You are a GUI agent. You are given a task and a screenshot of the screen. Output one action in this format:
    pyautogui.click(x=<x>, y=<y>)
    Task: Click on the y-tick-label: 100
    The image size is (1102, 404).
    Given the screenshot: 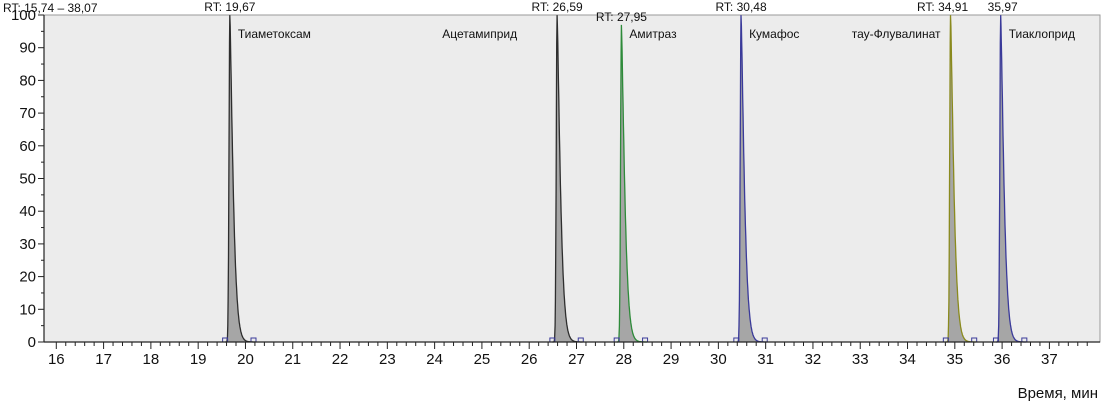 What is the action you would take?
    pyautogui.click(x=23, y=15)
    